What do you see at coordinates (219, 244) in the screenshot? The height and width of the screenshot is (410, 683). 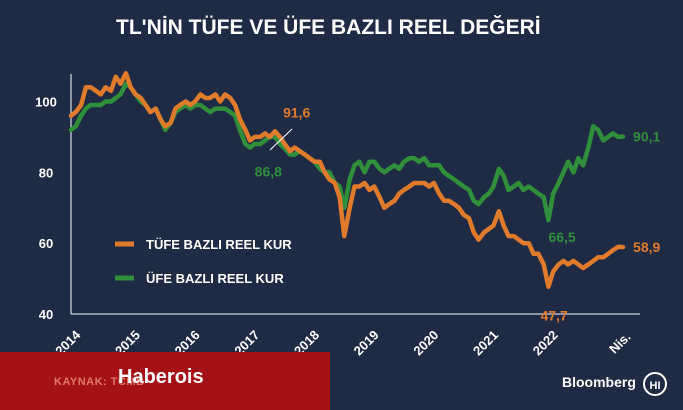 I see `legend-label-tufe: TÜFE BAZLI REEL KUR` at bounding box center [219, 244].